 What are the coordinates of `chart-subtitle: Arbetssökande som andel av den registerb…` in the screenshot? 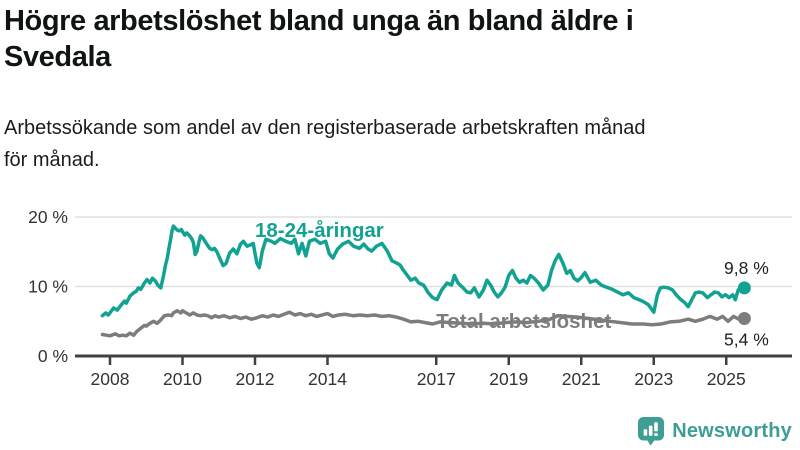 It's located at (399, 144).